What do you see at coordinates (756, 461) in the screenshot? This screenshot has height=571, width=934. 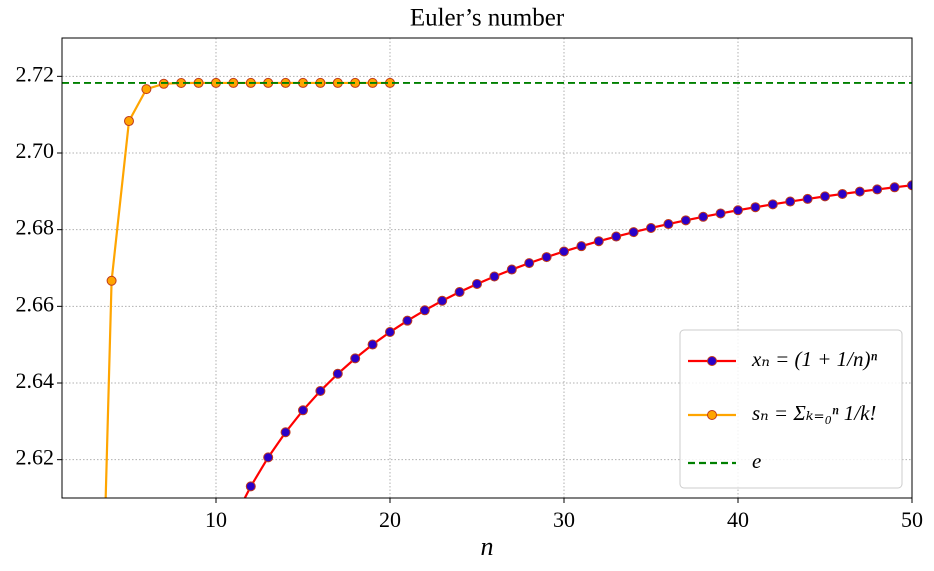 I see `legend-label: e` at bounding box center [756, 461].